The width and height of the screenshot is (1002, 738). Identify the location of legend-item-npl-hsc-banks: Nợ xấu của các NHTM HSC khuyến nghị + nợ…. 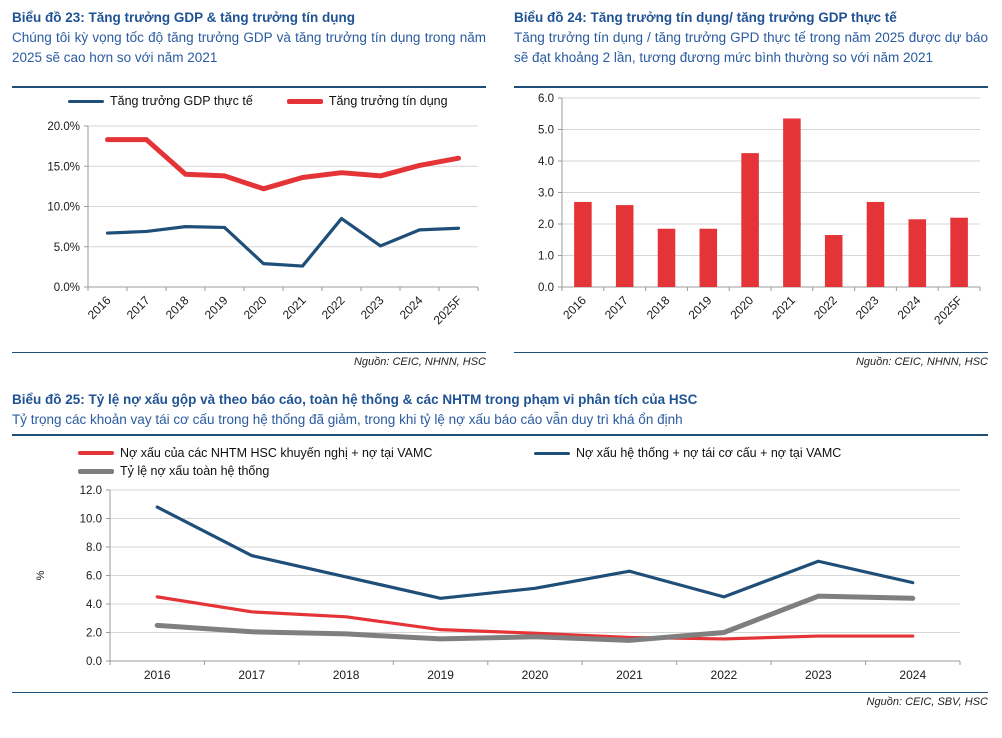
(306, 453).